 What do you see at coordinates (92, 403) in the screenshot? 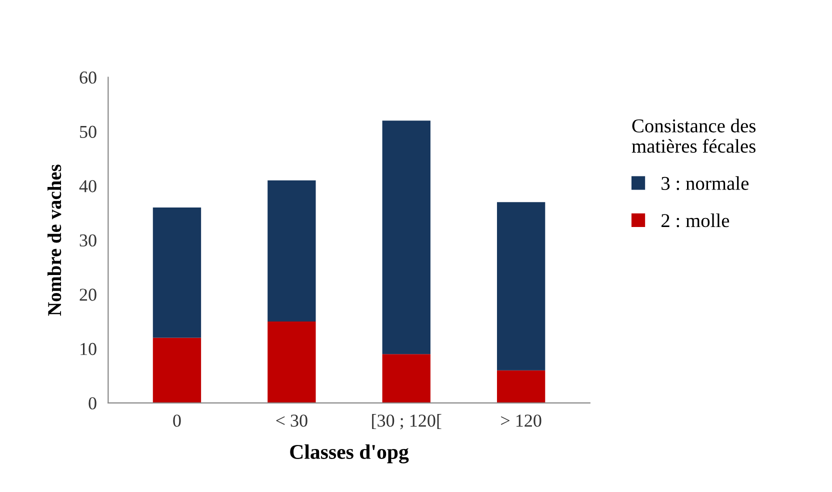
I see `y-tick-label: 0` at bounding box center [92, 403].